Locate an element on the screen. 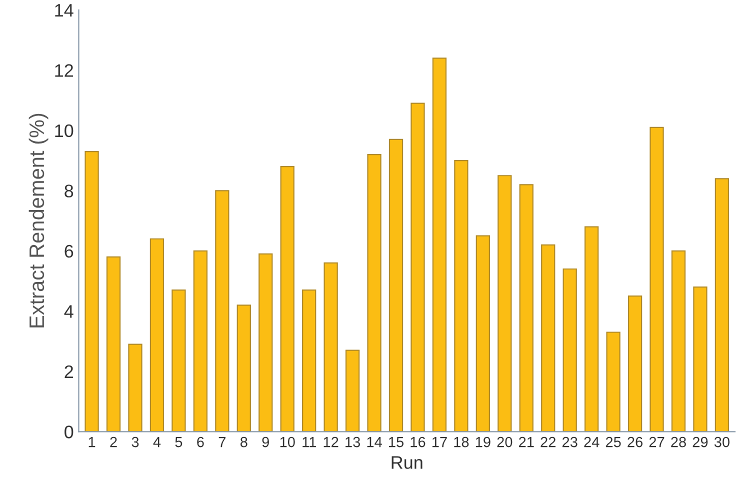  x-tick-label: 28 is located at coordinates (678, 442).